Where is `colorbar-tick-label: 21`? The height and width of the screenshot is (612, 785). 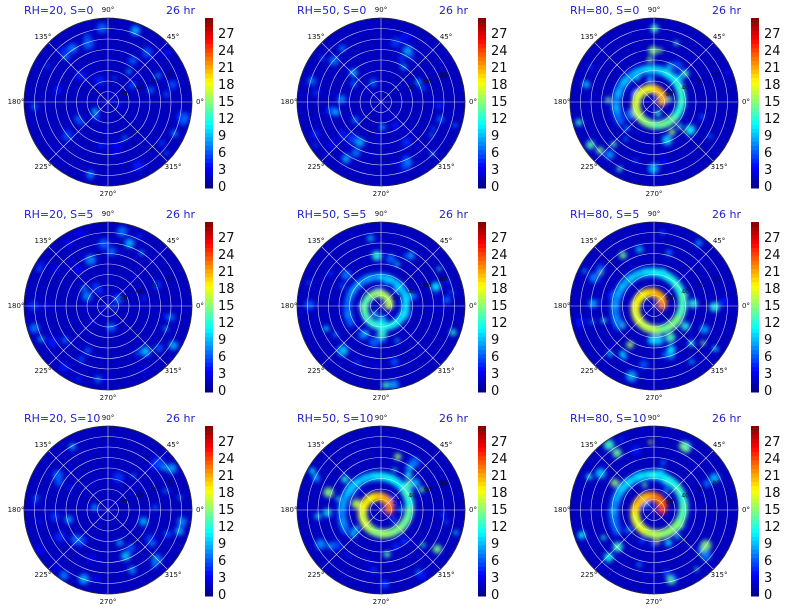
colorbar-tick-label: 21 is located at coordinates (772, 272).